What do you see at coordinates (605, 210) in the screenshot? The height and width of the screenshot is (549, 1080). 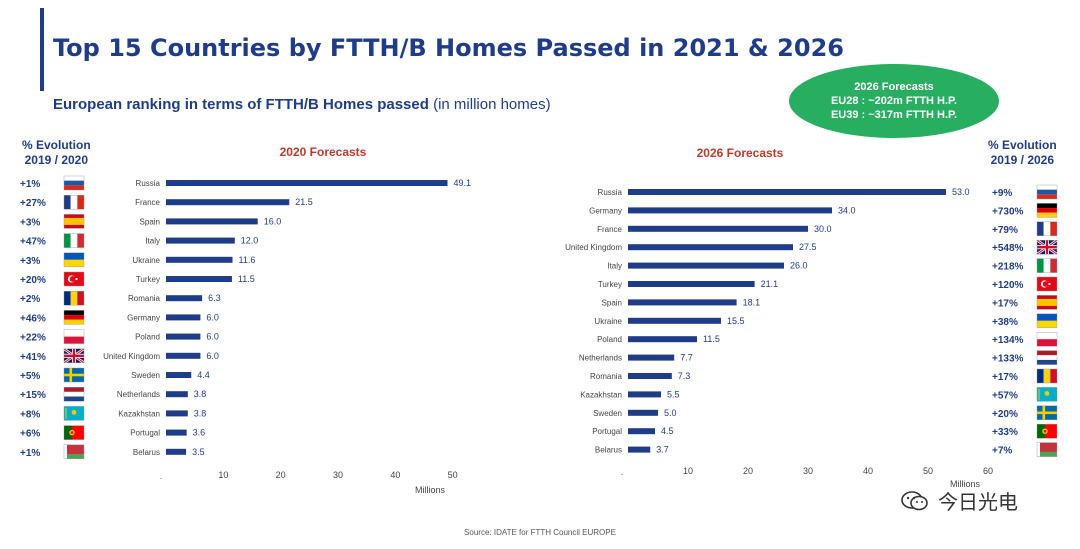 I see `category-label-2026: Germany` at bounding box center [605, 210].